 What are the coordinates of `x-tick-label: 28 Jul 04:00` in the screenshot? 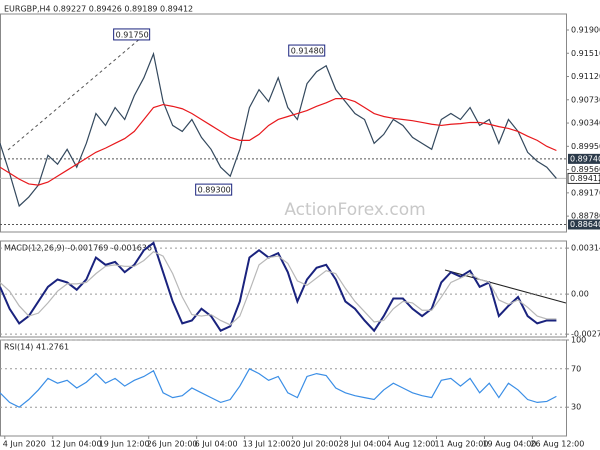 It's located at (363, 444).